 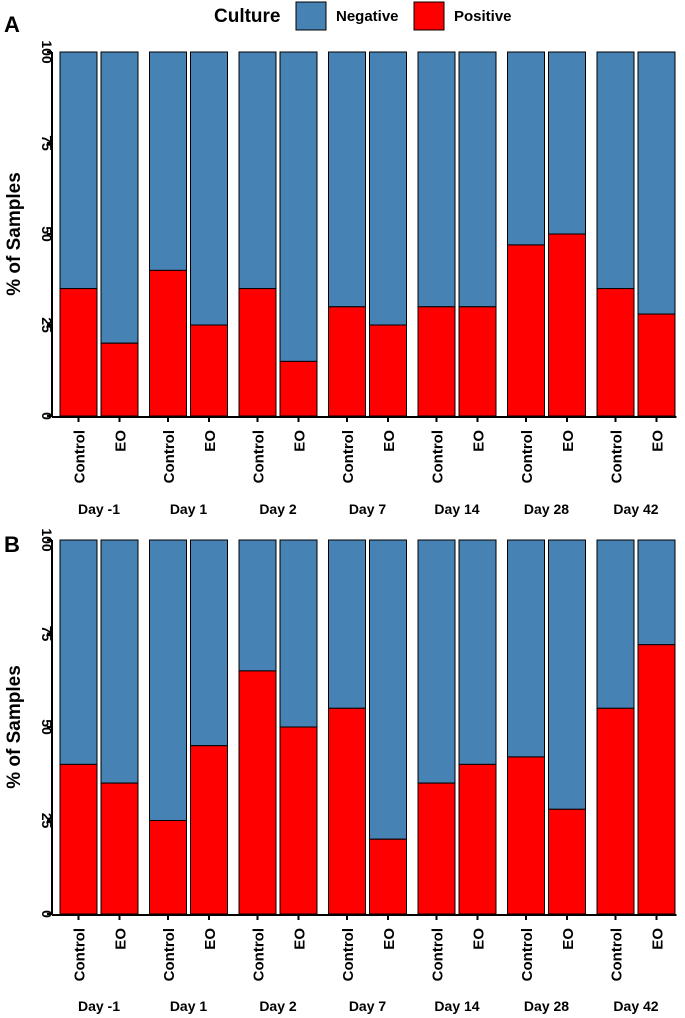 What do you see at coordinates (47, 416) in the screenshot?
I see `y-tick-label: 0` at bounding box center [47, 416].